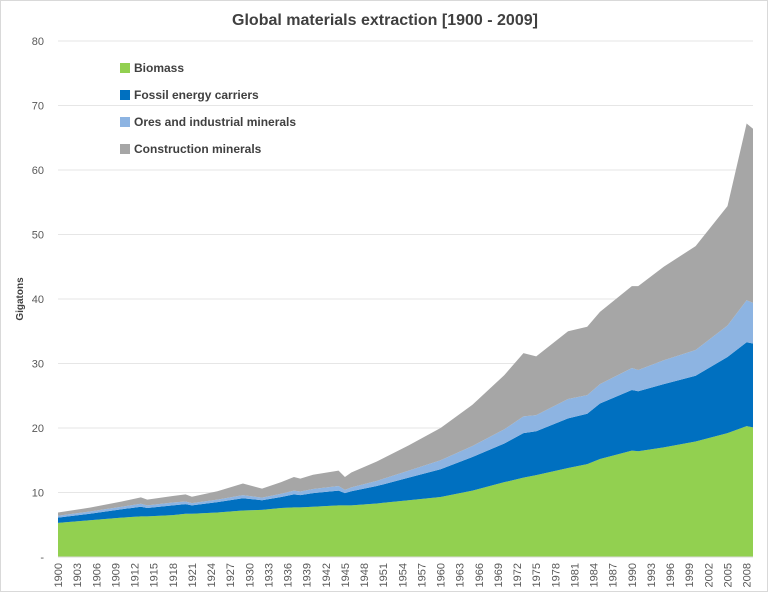 This screenshot has width=768, height=592. I want to click on x-tick-label: 1906, so click(97, 575).